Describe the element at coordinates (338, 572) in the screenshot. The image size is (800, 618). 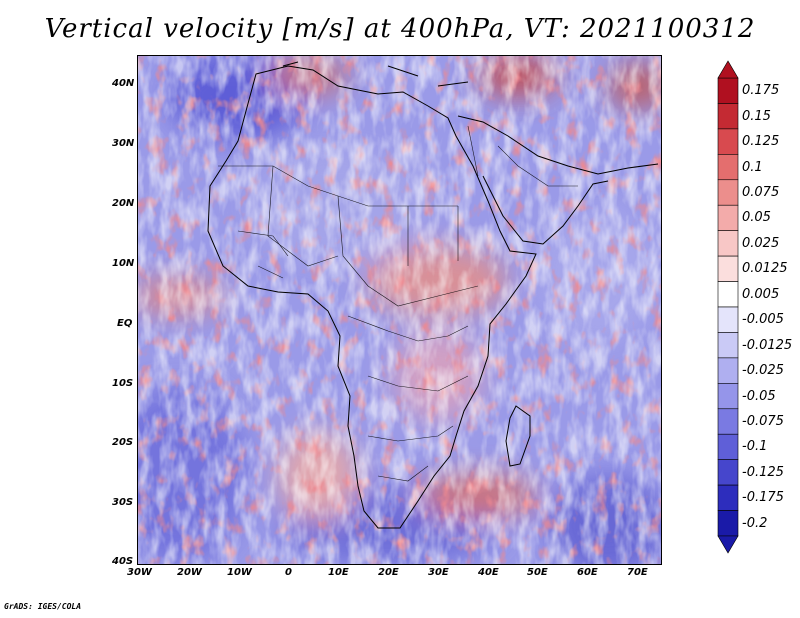
I see `lon-tick: 10E` at that location.